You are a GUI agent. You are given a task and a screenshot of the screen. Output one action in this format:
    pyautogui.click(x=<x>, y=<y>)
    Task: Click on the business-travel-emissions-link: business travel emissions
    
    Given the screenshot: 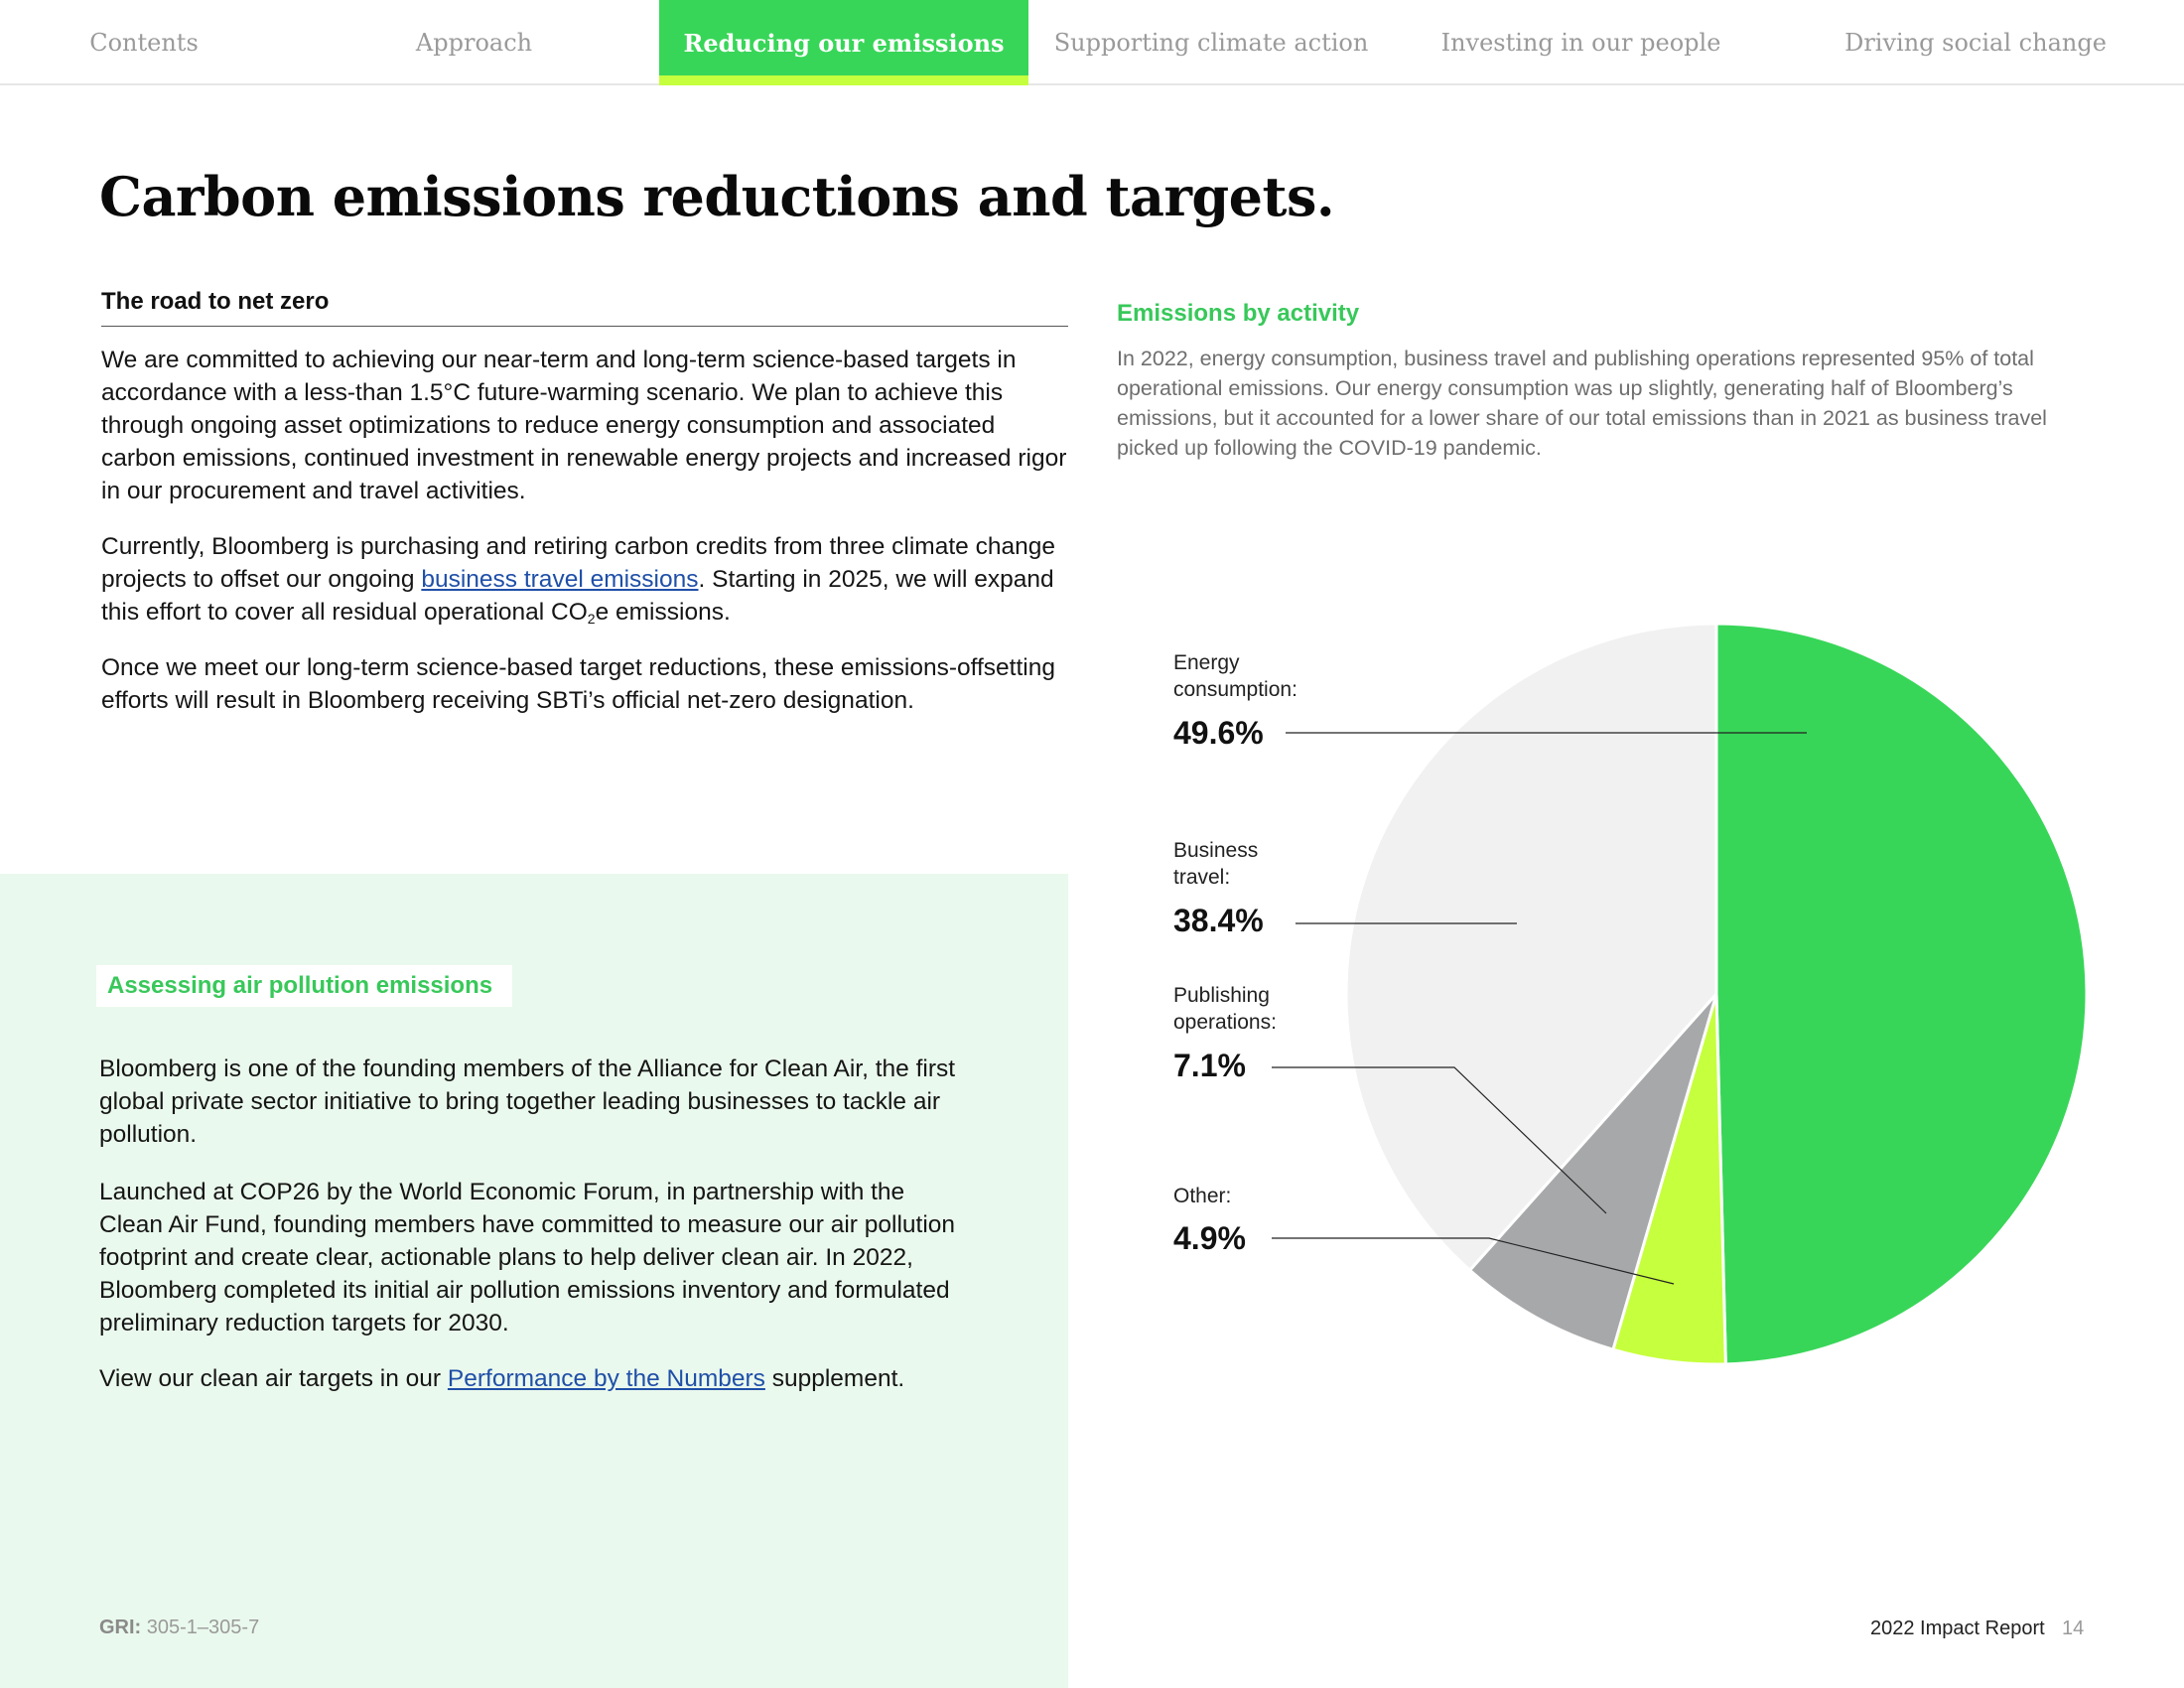 What is the action you would take?
    pyautogui.click(x=560, y=579)
    